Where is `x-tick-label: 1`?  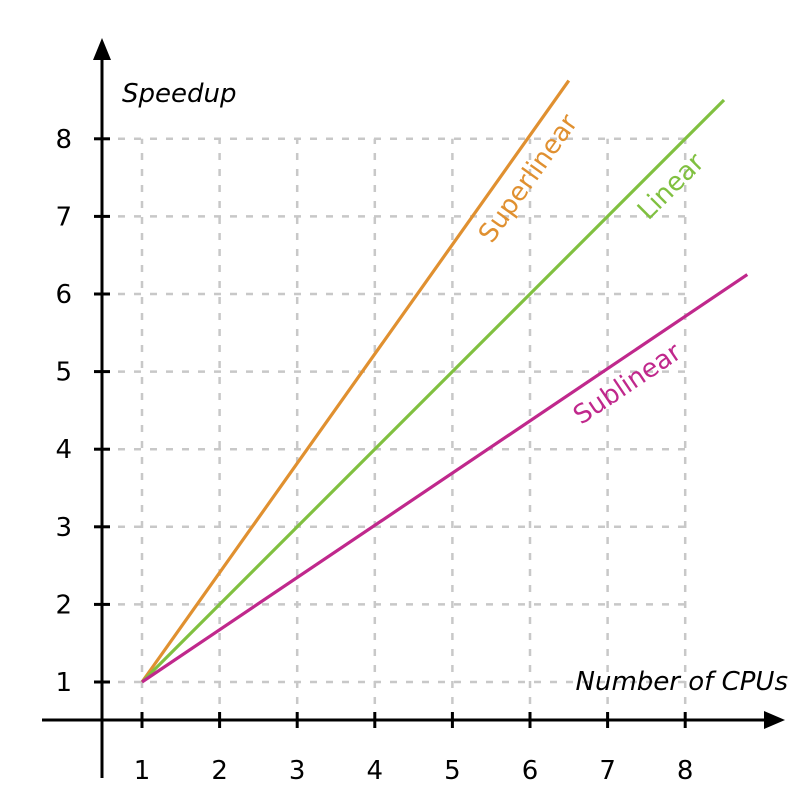
x-tick-label: 1 is located at coordinates (142, 771).